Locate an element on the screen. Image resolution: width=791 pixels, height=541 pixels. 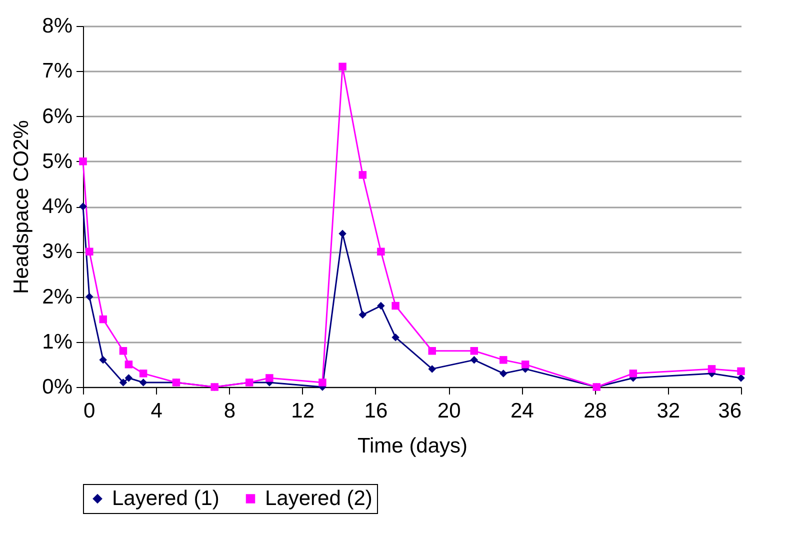
y-tick-label: 2% is located at coordinates (57, 296).